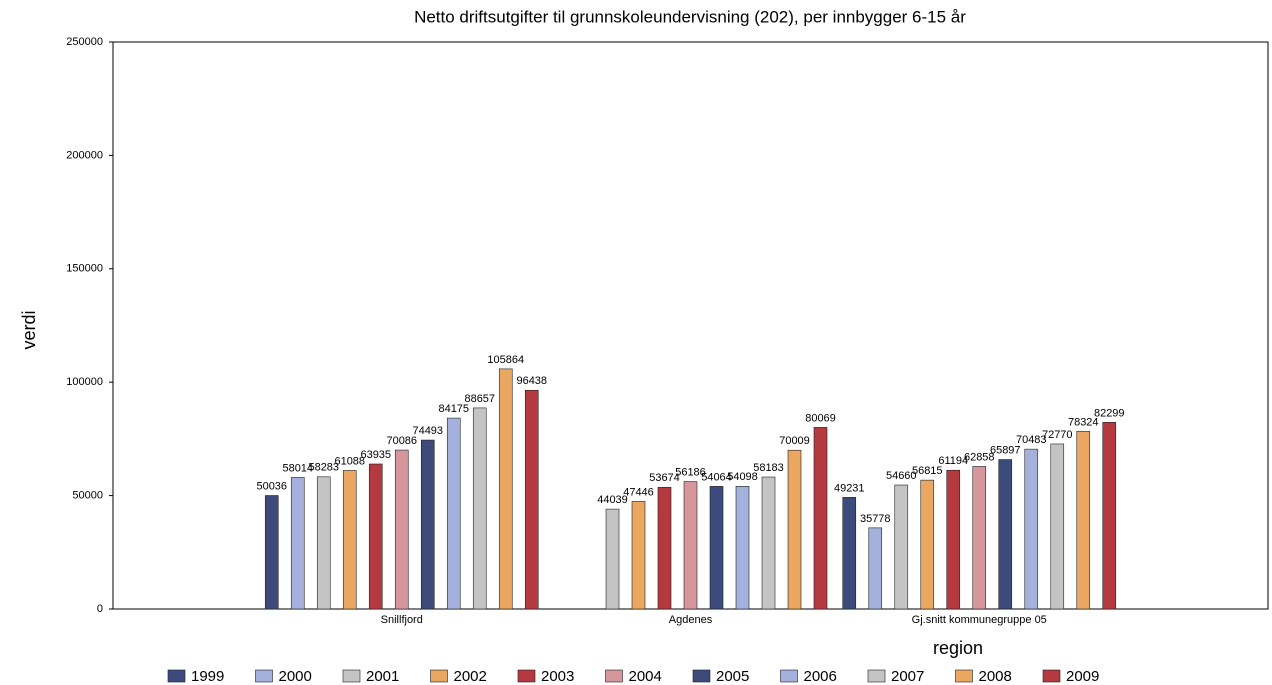 The width and height of the screenshot is (1272, 685). Describe the element at coordinates (645, 676) in the screenshot. I see `legend-label: 2004` at that location.